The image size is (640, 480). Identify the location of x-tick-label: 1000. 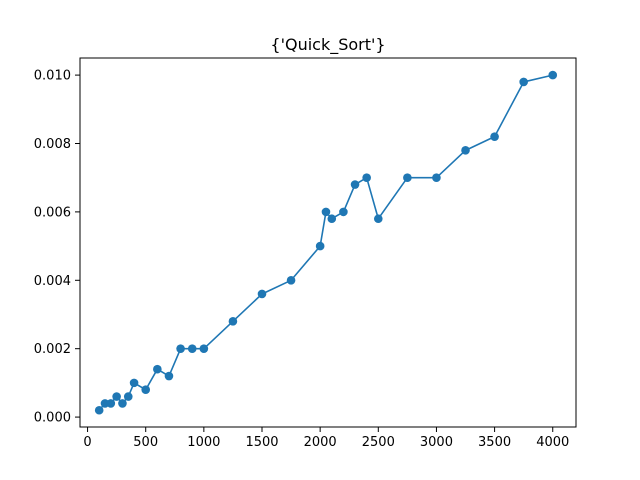
(203, 442).